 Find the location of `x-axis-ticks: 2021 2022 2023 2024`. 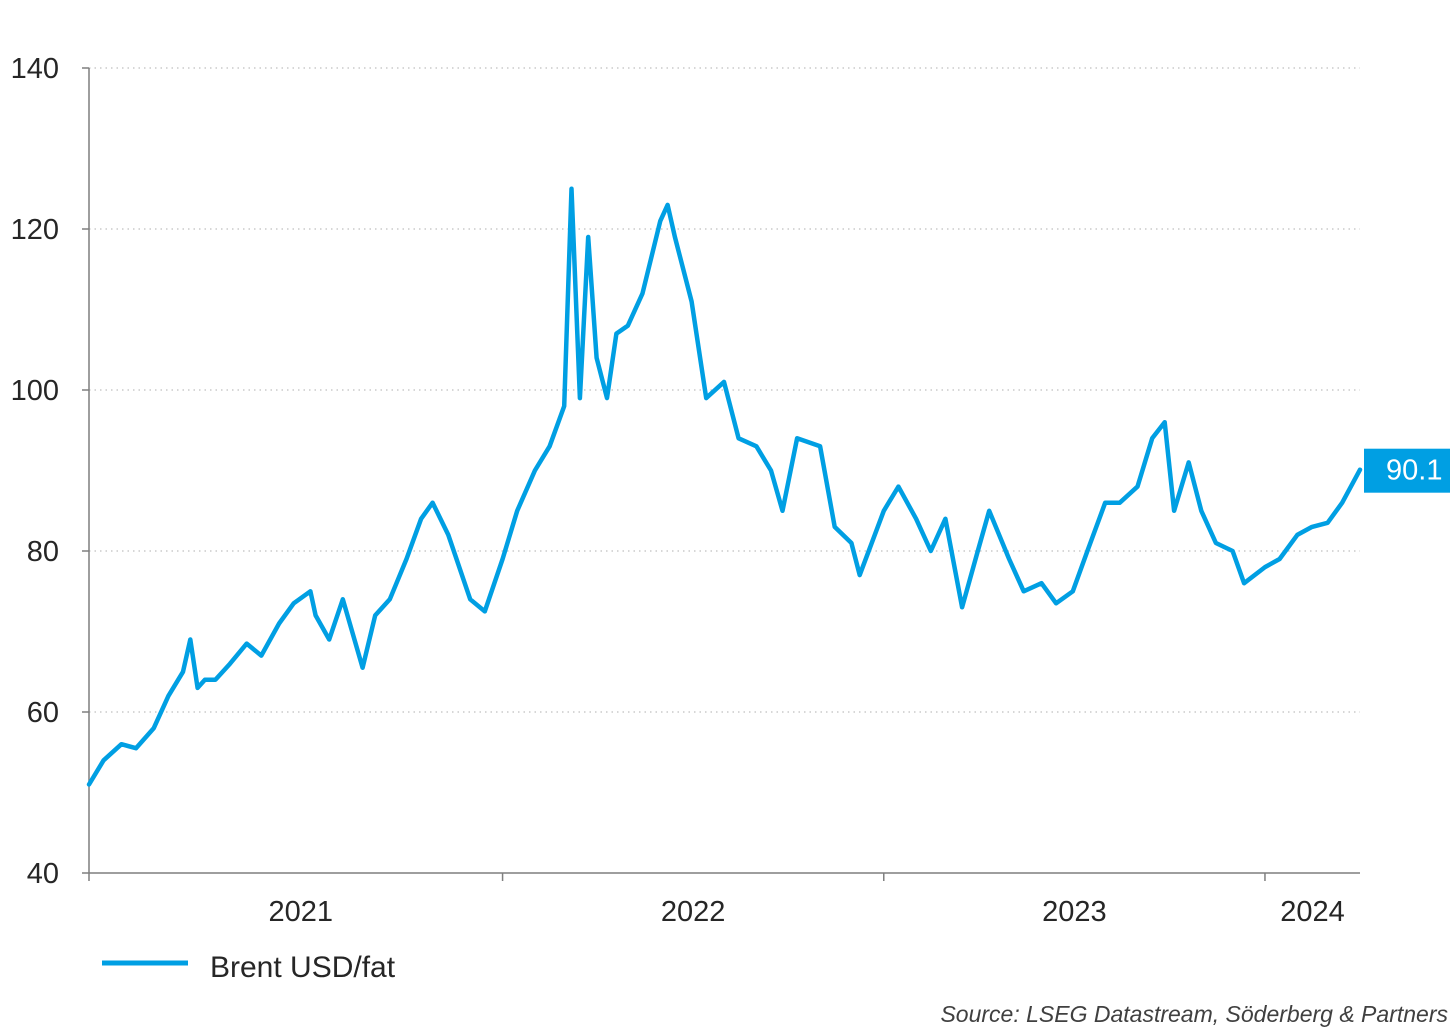

x-axis-ticks: 2021 2022 2023 2024 is located at coordinates (716, 900).